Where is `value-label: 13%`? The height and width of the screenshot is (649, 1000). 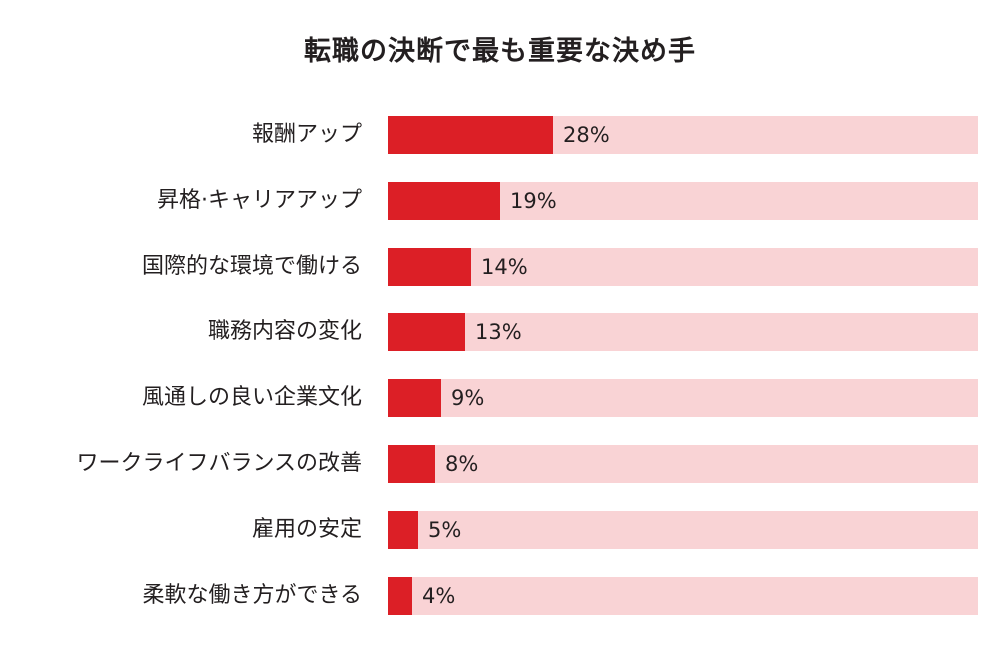
value-label: 13% is located at coordinates (498, 332).